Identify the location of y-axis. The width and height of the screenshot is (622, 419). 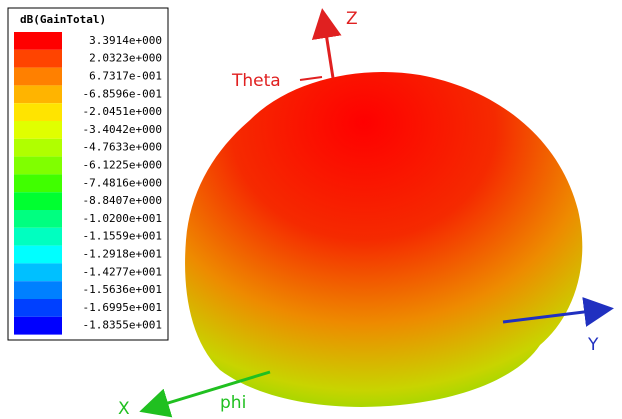
(558, 312).